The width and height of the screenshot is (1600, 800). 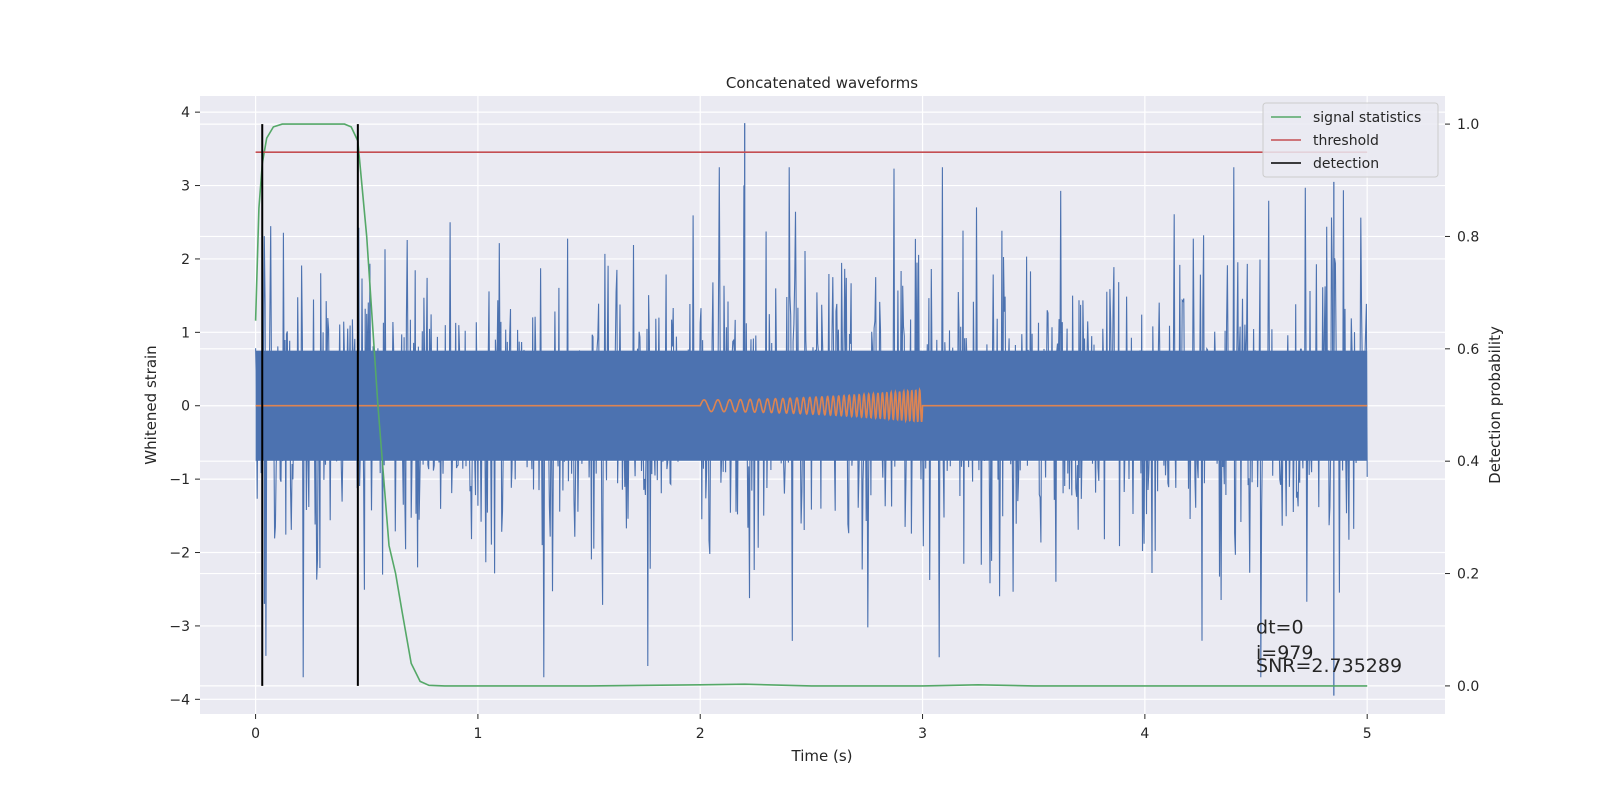 I want to click on x-tick-label: 5, so click(x=1367, y=734).